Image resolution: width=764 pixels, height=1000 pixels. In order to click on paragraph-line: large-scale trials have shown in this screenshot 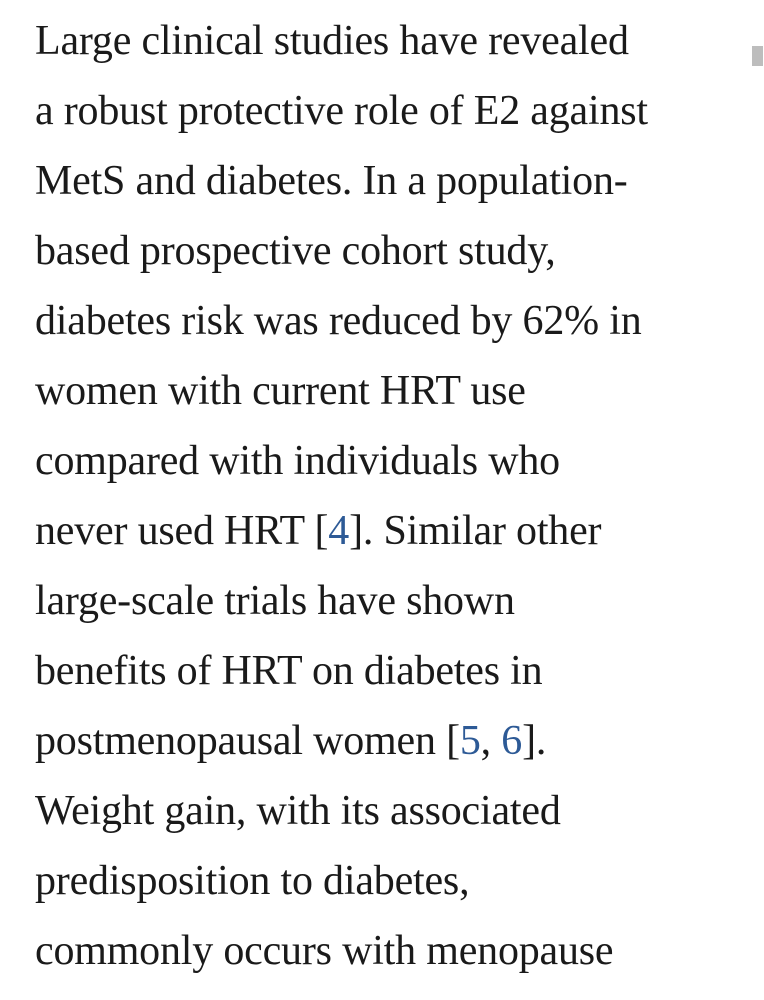, I will do `click(392, 601)`.